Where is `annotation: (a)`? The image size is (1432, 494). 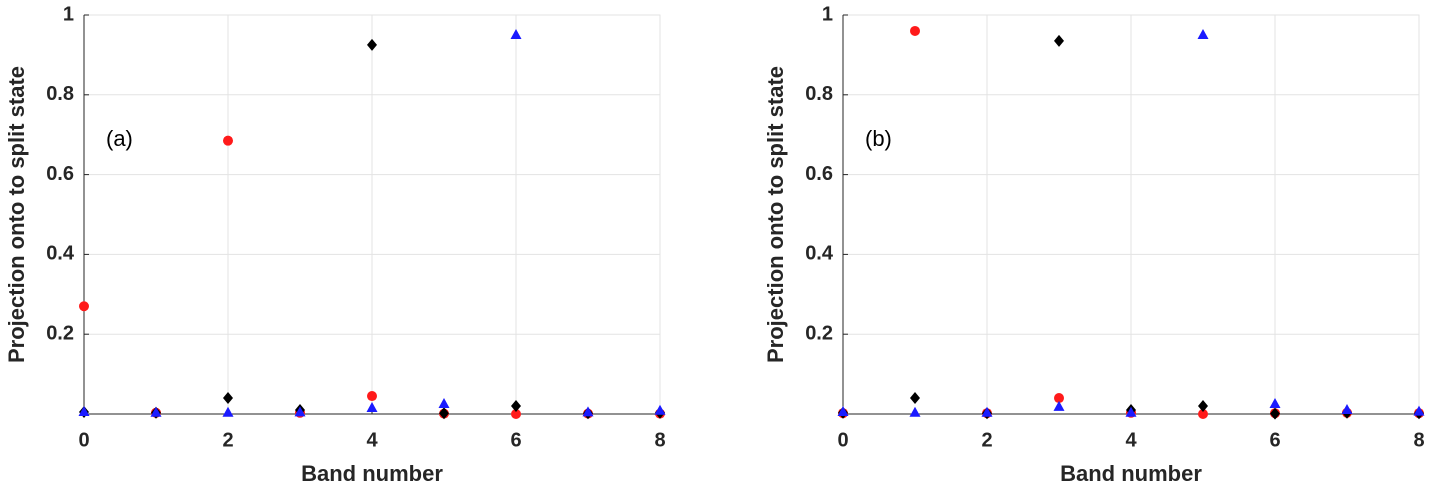
annotation: (a) is located at coordinates (119, 138).